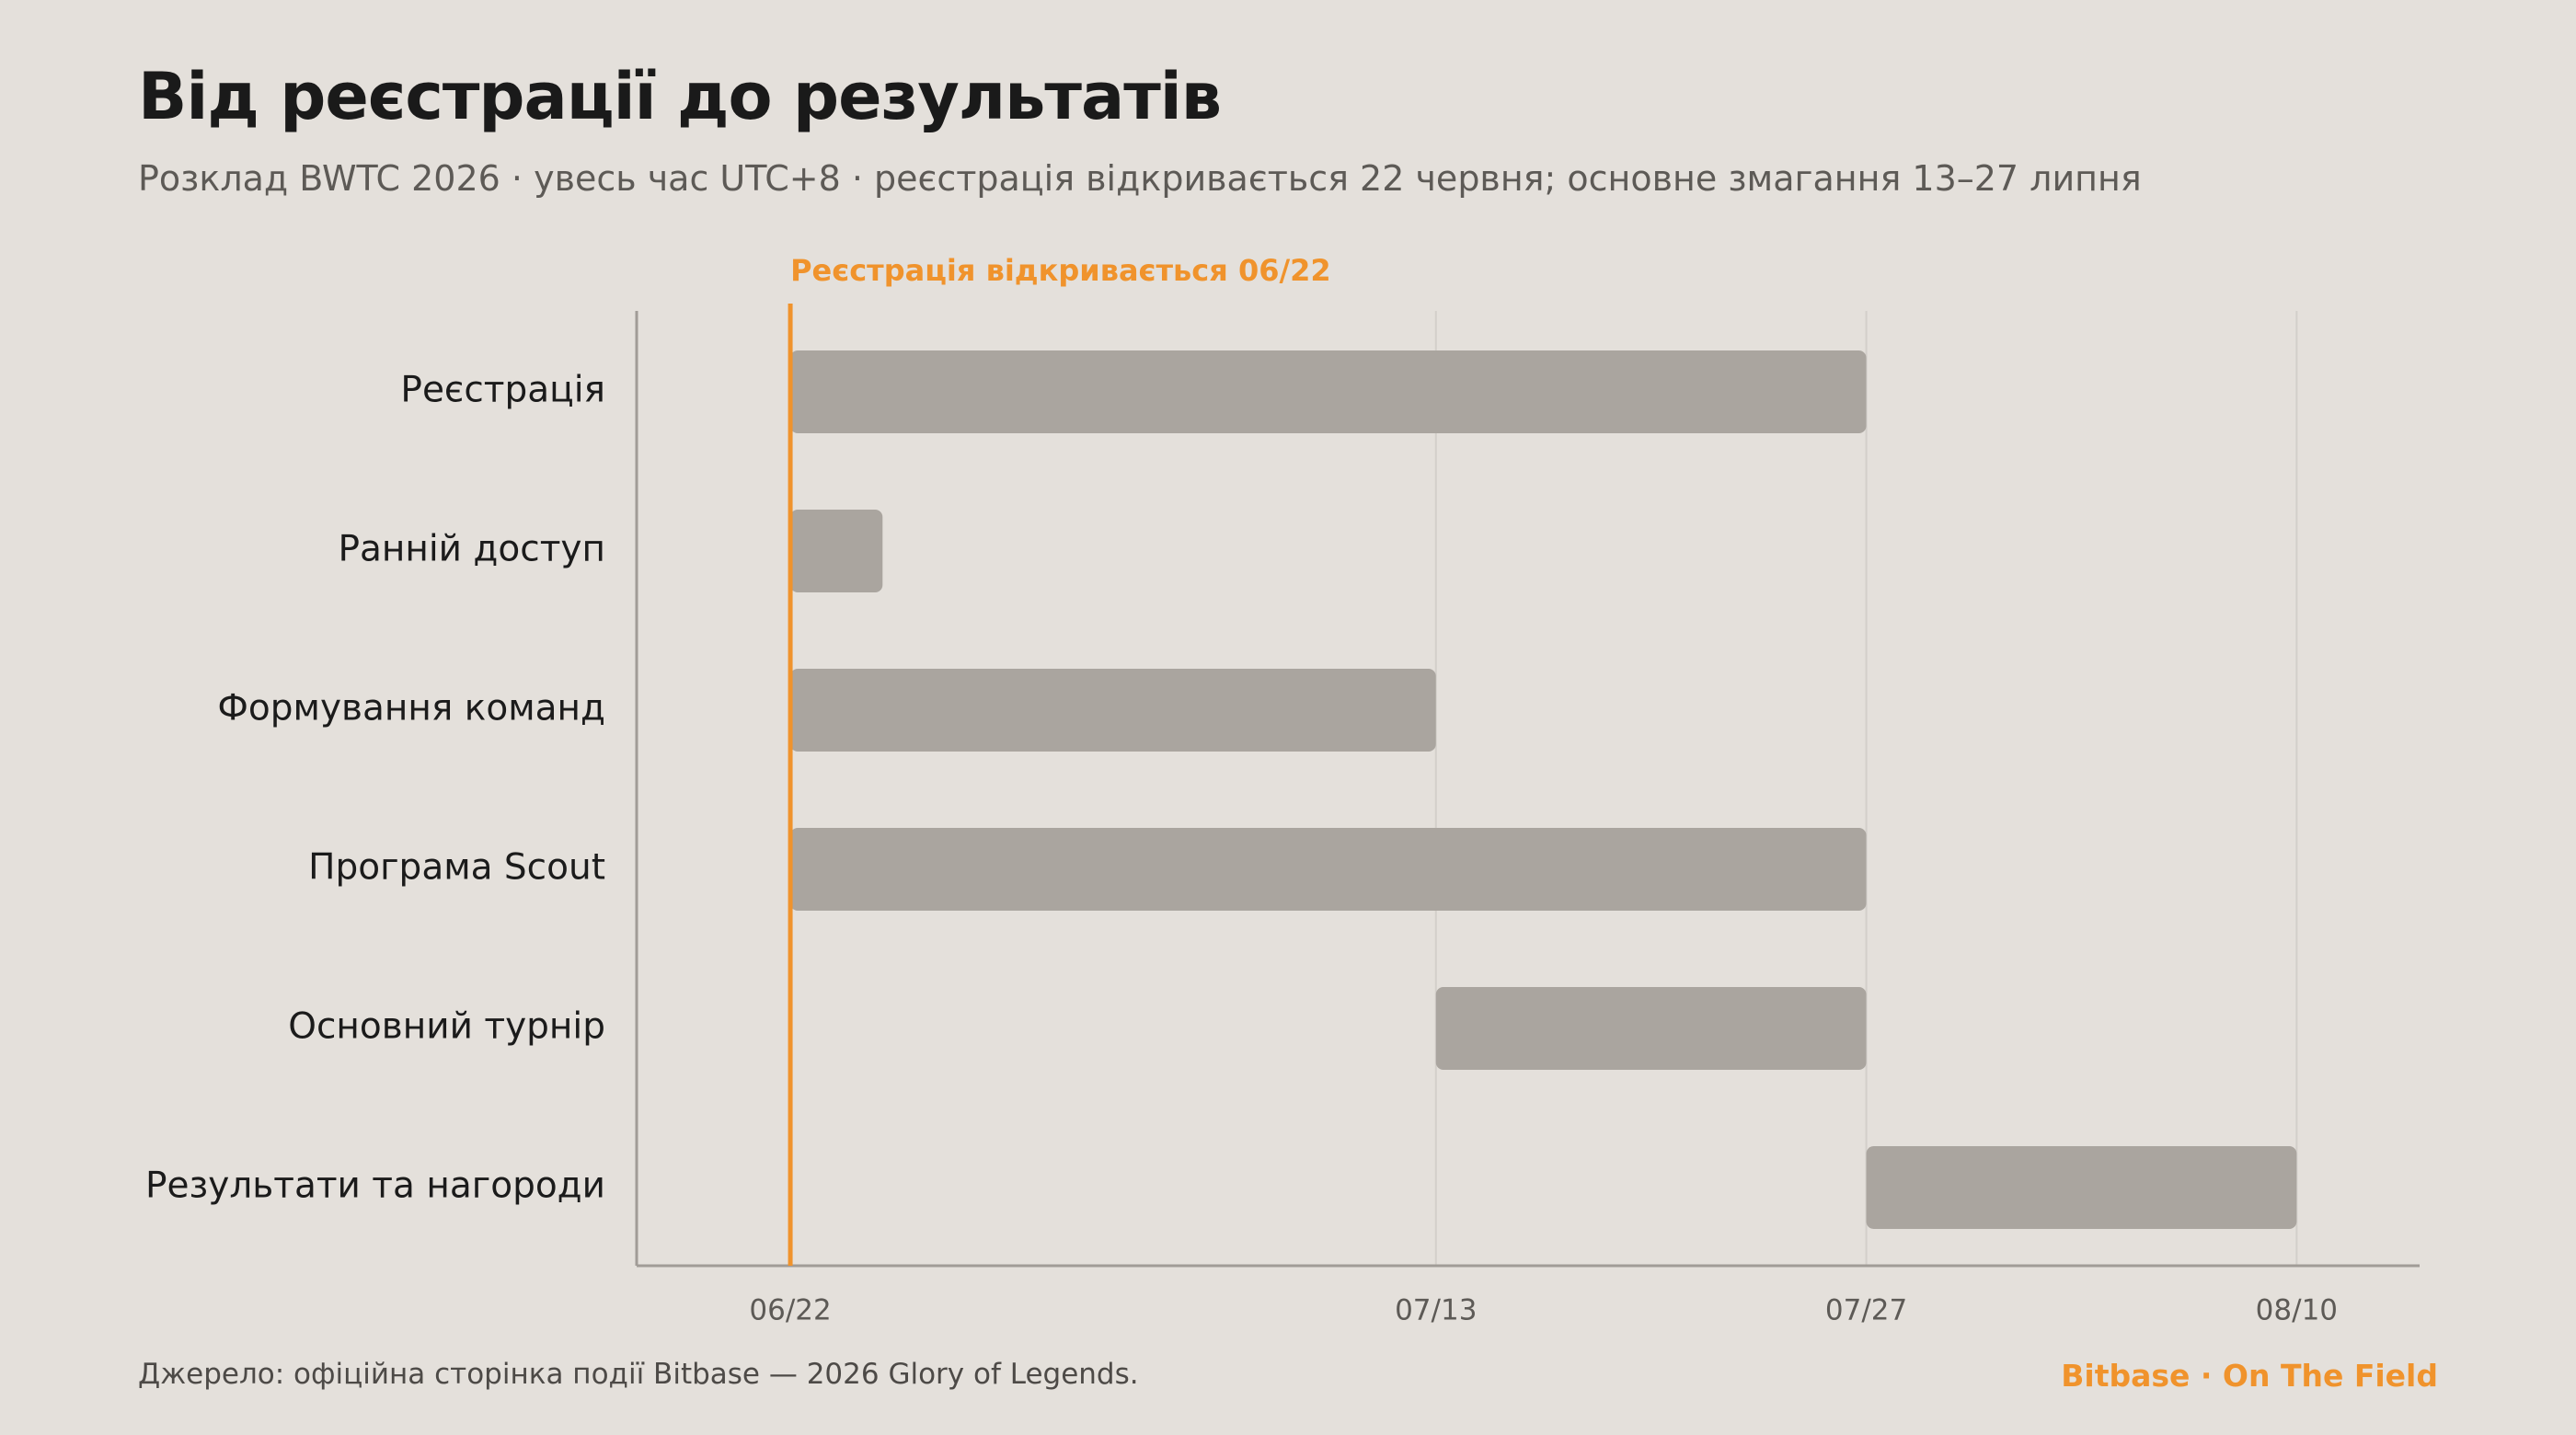 The width and height of the screenshot is (2576, 1435). I want to click on category-label-0: Реєстрація, so click(502, 390).